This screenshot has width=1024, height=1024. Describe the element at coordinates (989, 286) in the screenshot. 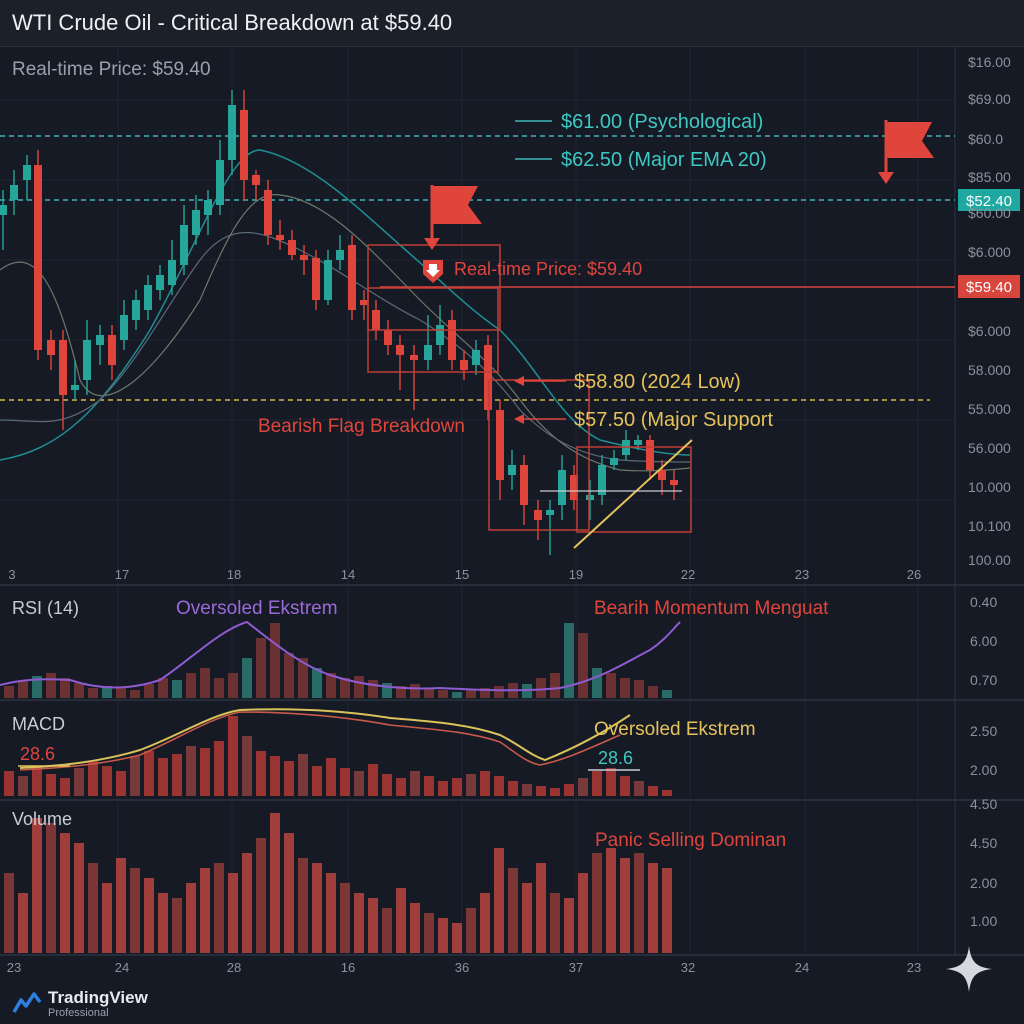

I see `price-tag-current-bg` at that location.